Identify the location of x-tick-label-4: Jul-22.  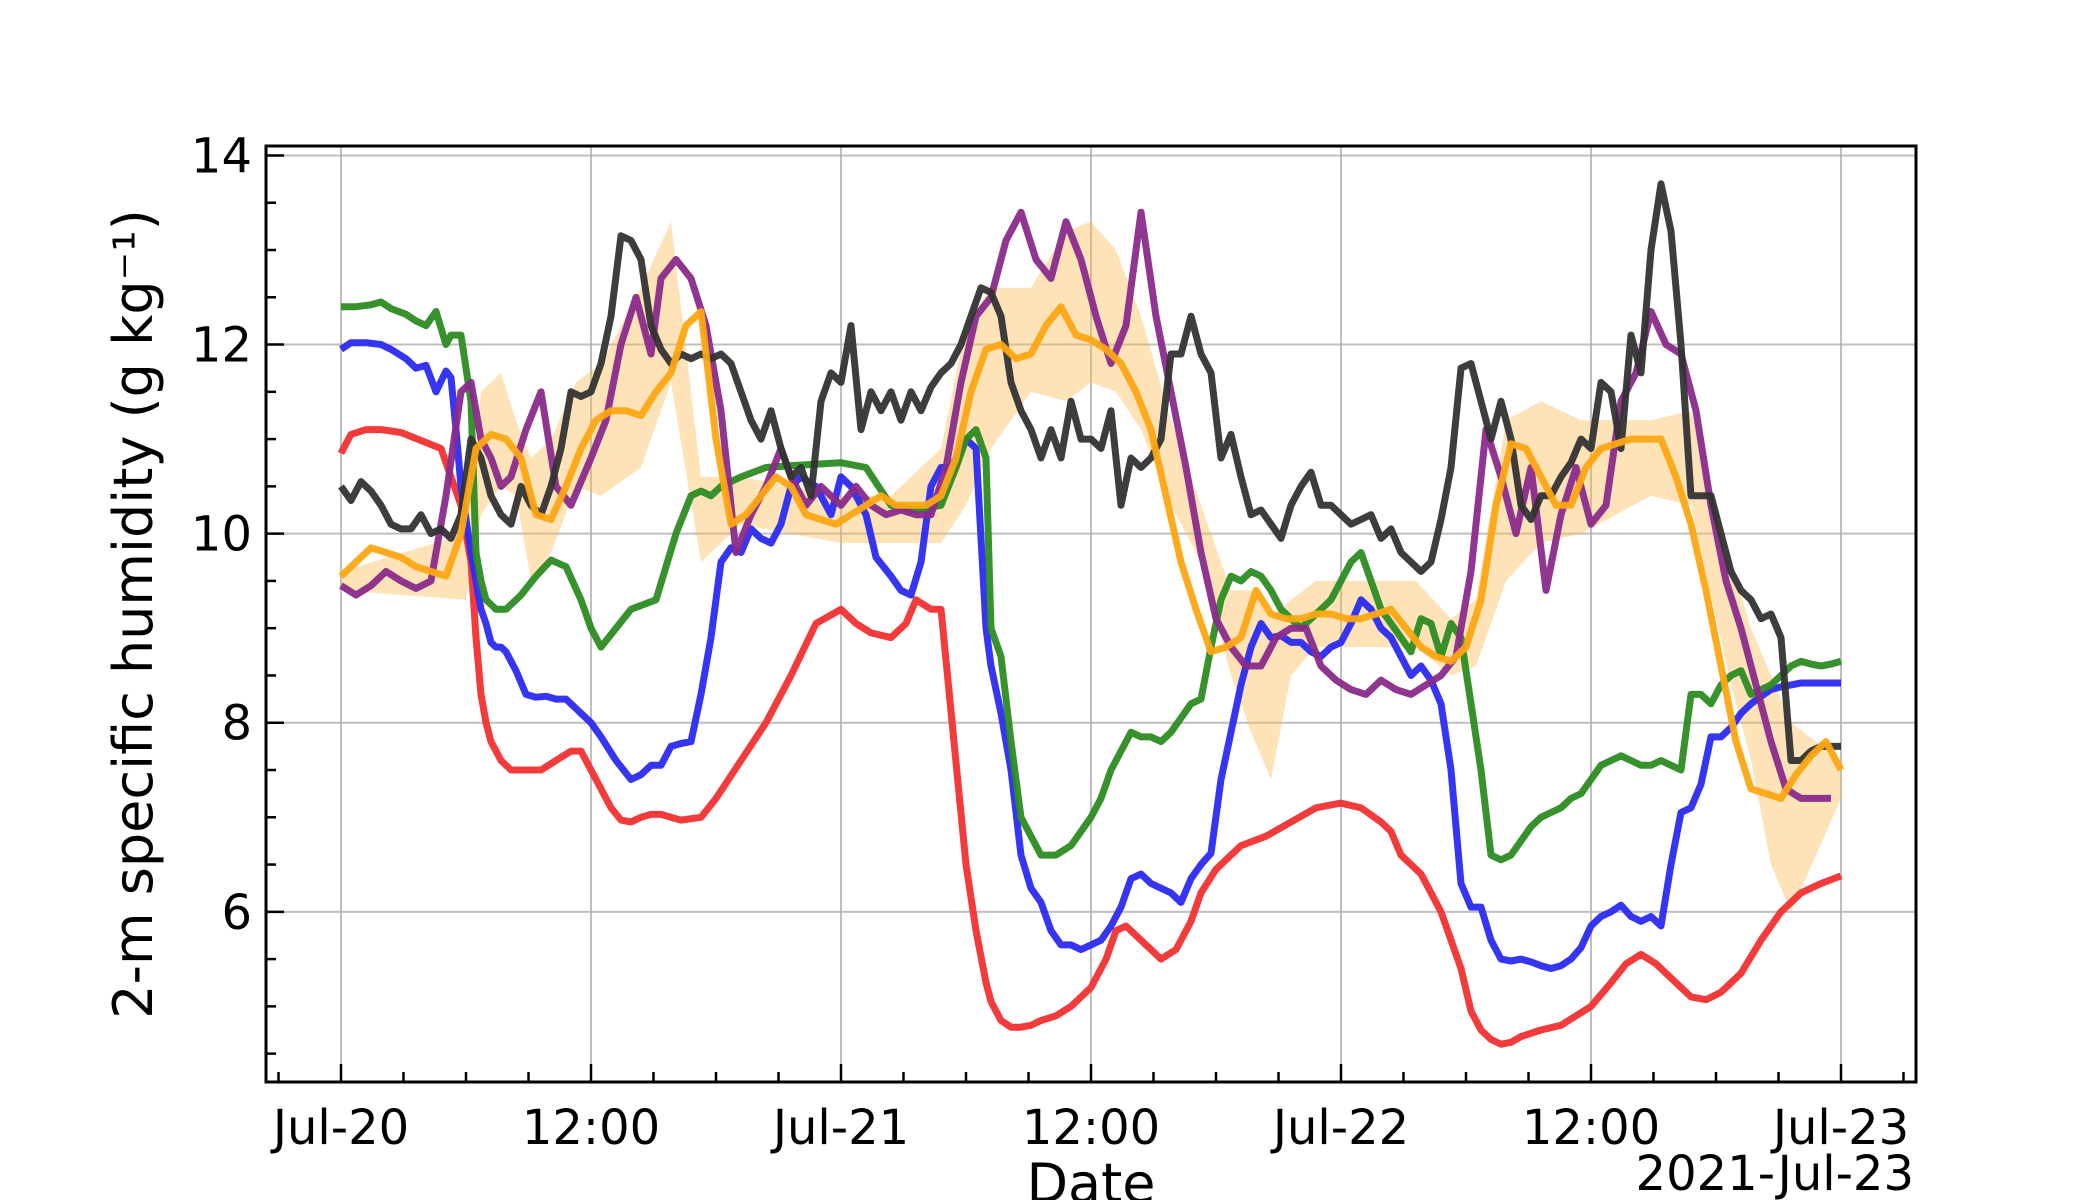
(1339, 1128).